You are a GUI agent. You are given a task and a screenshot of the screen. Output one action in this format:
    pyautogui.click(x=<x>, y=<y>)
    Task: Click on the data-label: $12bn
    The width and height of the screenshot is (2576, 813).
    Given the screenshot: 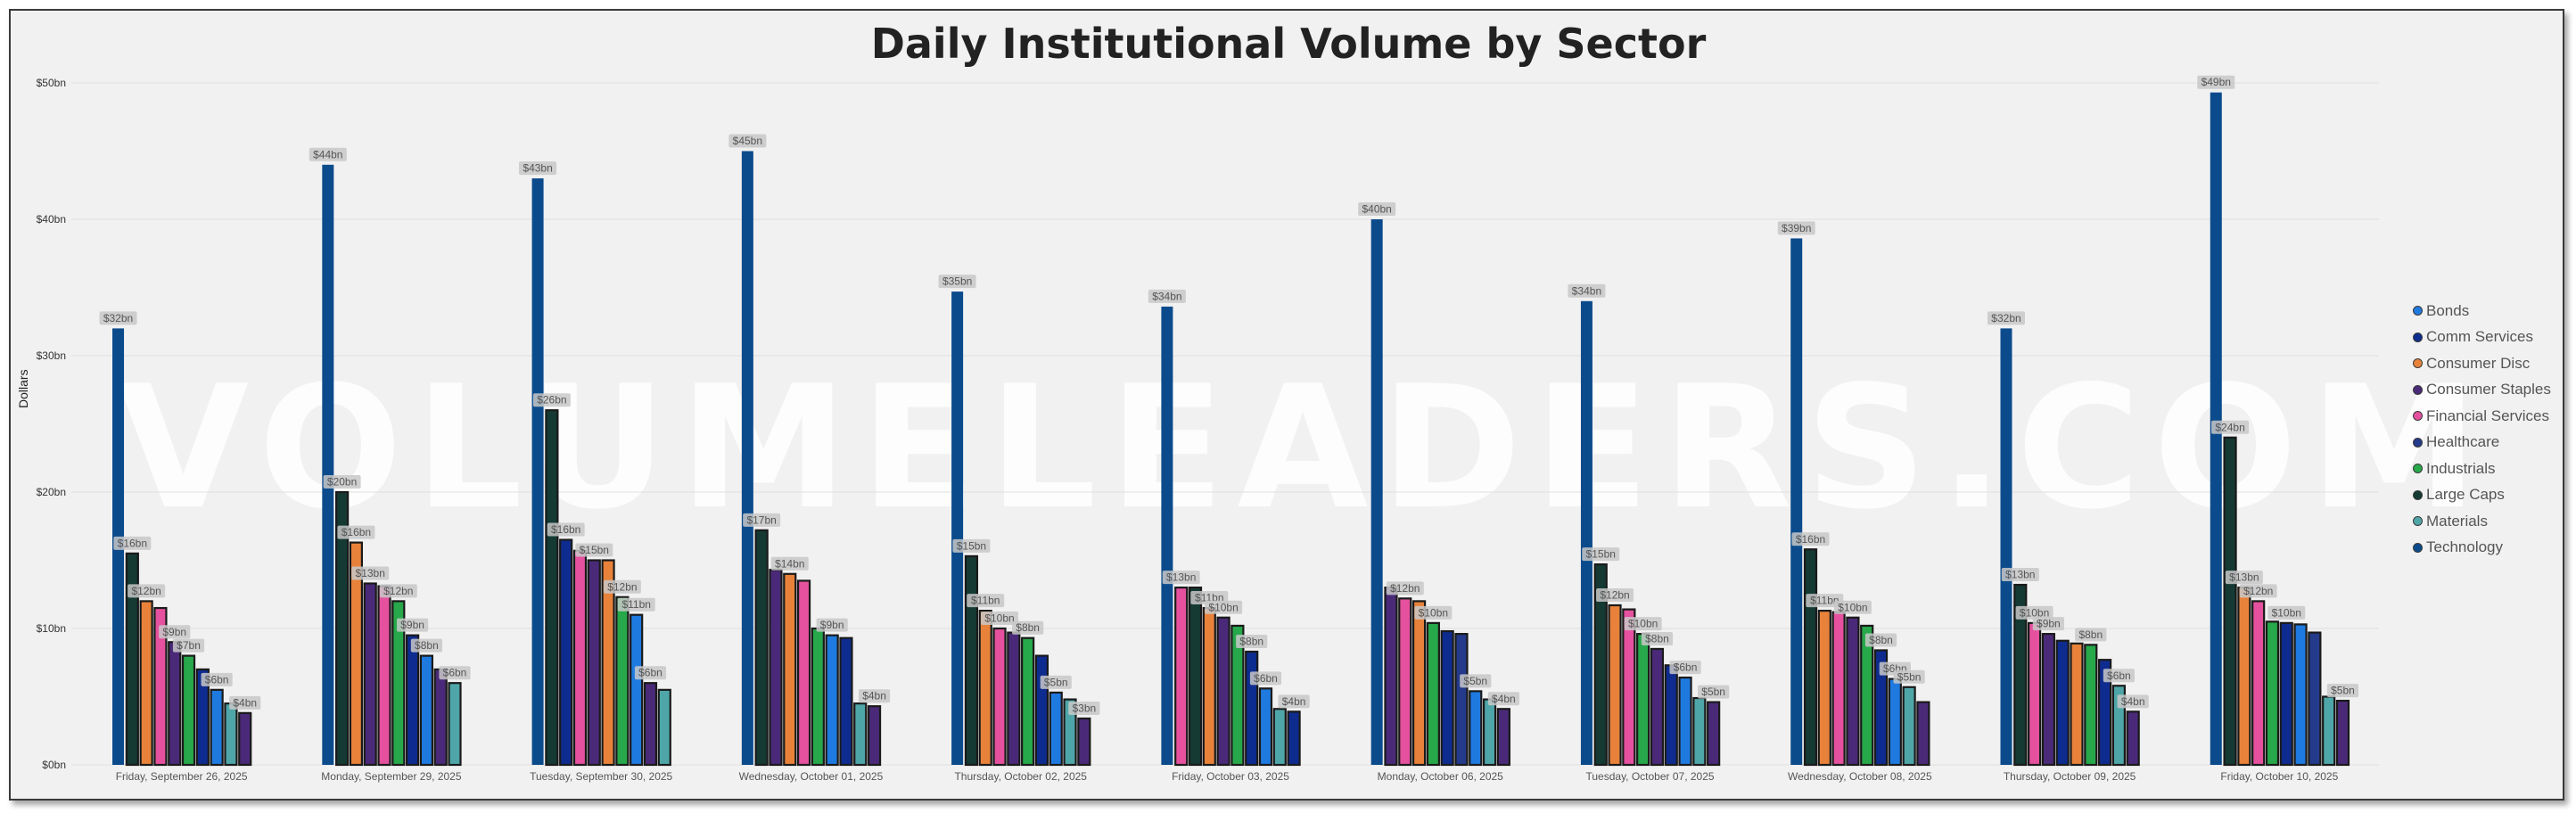 What is the action you would take?
    pyautogui.click(x=2258, y=591)
    